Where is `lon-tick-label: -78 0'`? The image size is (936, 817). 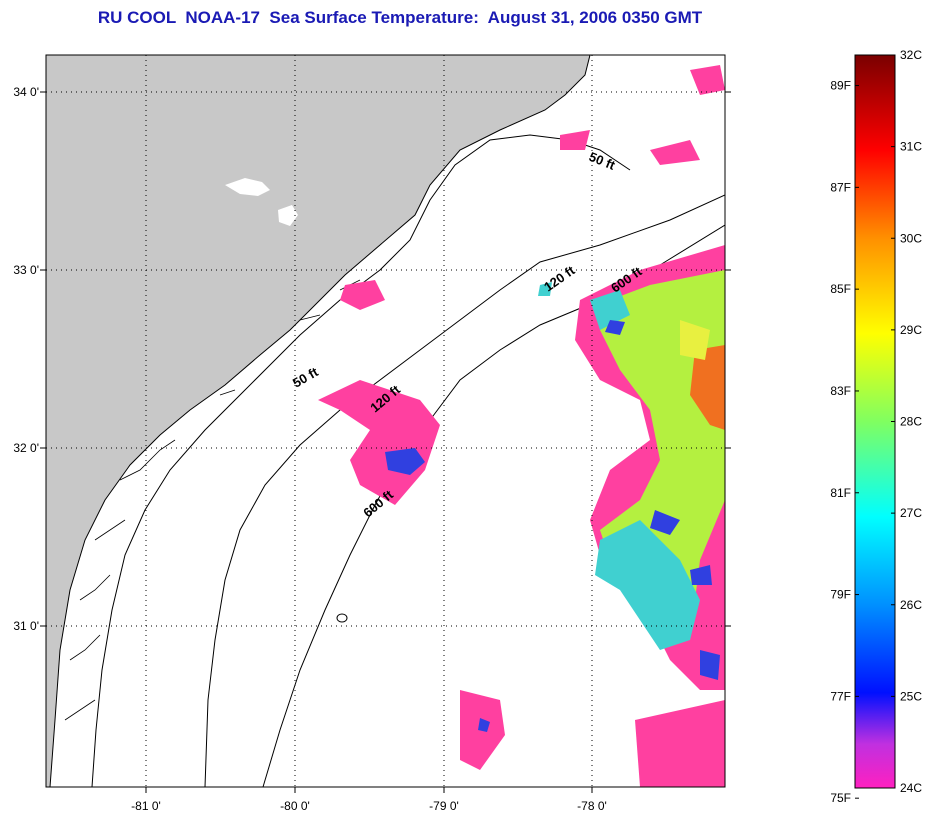 lon-tick-label: -78 0' is located at coordinates (592, 806).